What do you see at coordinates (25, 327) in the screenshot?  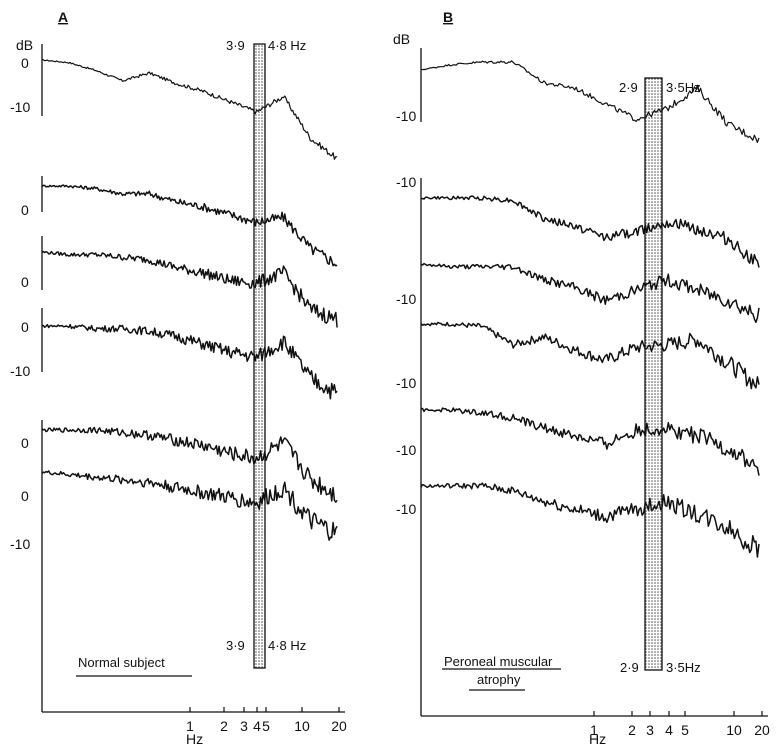 I see `panel-a-y-tick-5: 0` at bounding box center [25, 327].